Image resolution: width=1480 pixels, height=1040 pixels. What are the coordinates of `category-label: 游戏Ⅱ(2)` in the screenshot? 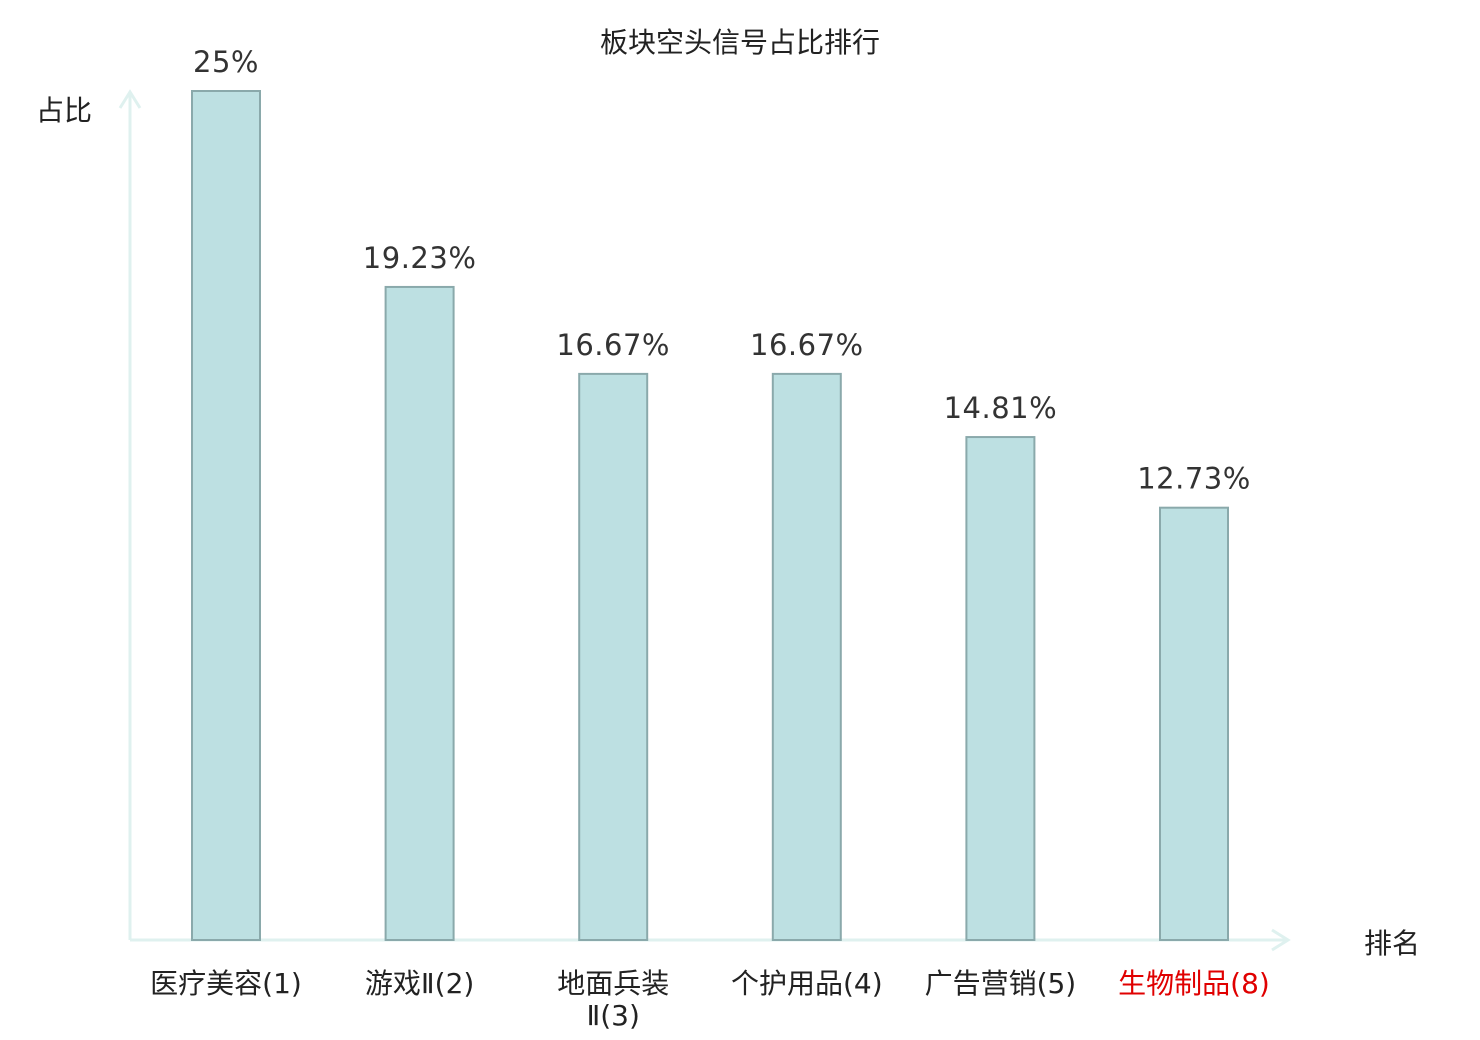 It's located at (419, 983).